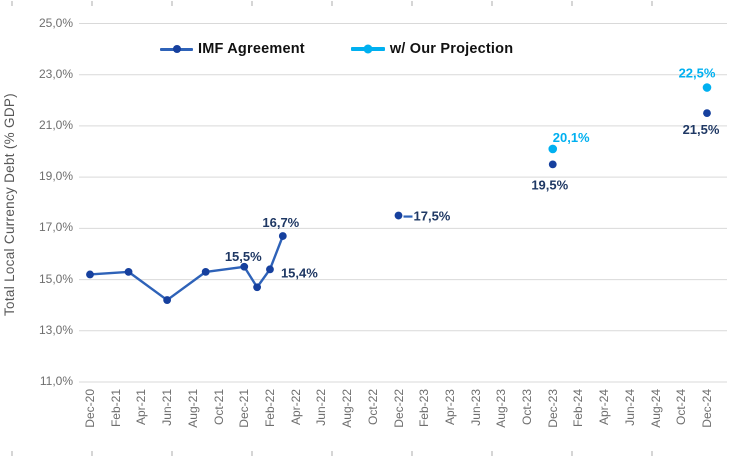  Describe the element at coordinates (475, 407) in the screenshot. I see `x-tick-label: Jun-23` at that location.